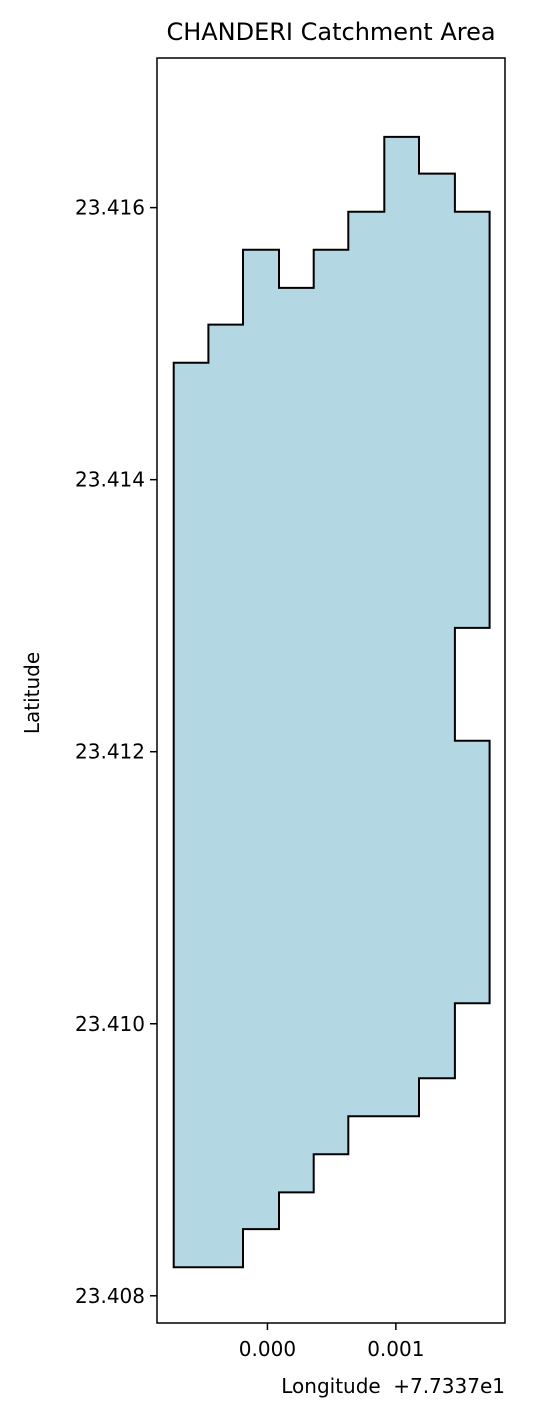 This screenshot has width=555, height=1417. What do you see at coordinates (330, 1386) in the screenshot?
I see `x-axis-label: Longitude` at bounding box center [330, 1386].